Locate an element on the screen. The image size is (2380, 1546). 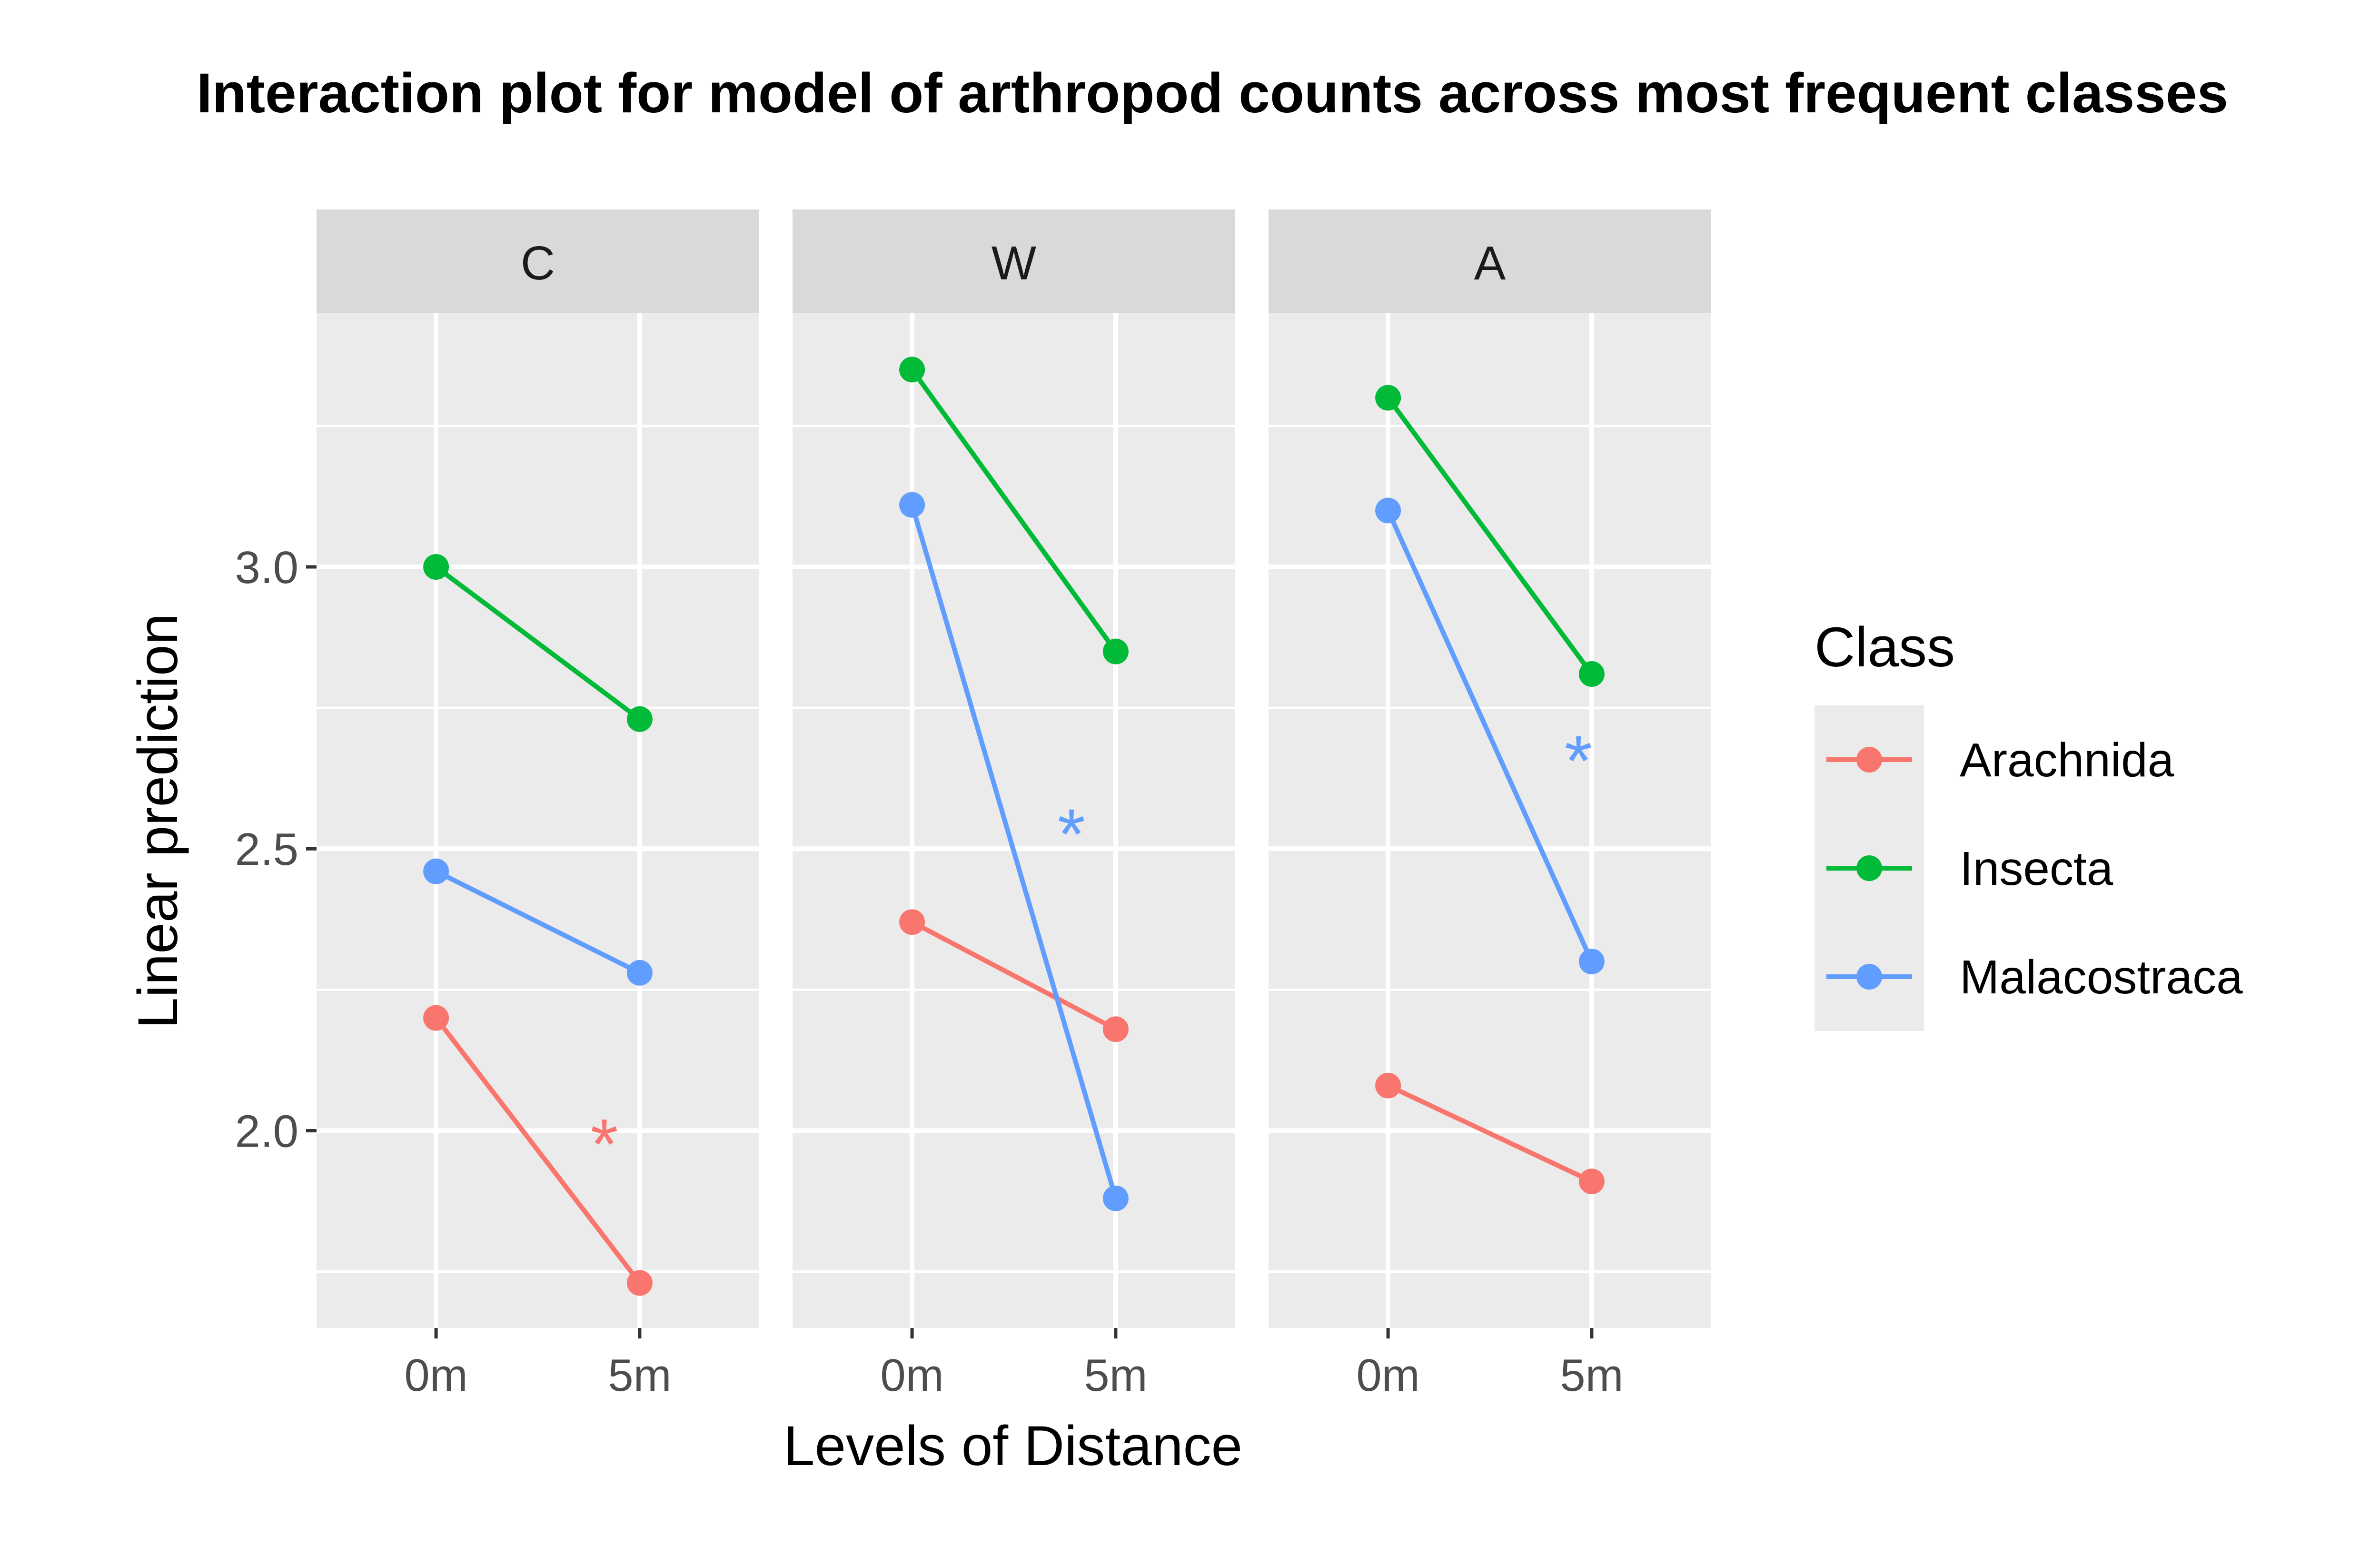
y-axis: 2.0 2.5 3.0 is located at coordinates (276, 849).